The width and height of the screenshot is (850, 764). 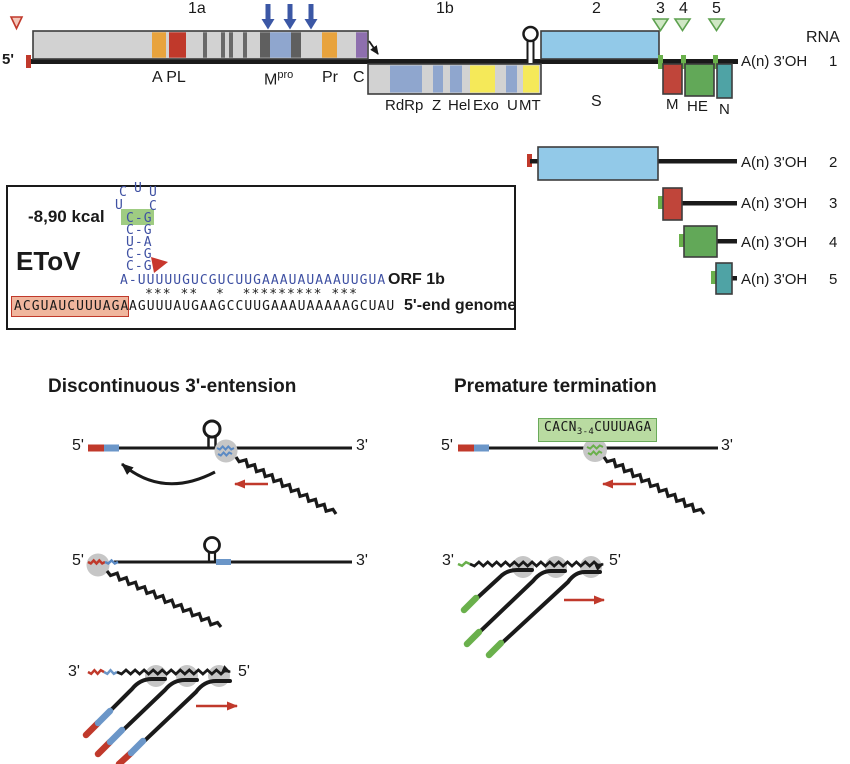 I want to click on domain-mpro-label: Mpro, so click(x=279, y=79).